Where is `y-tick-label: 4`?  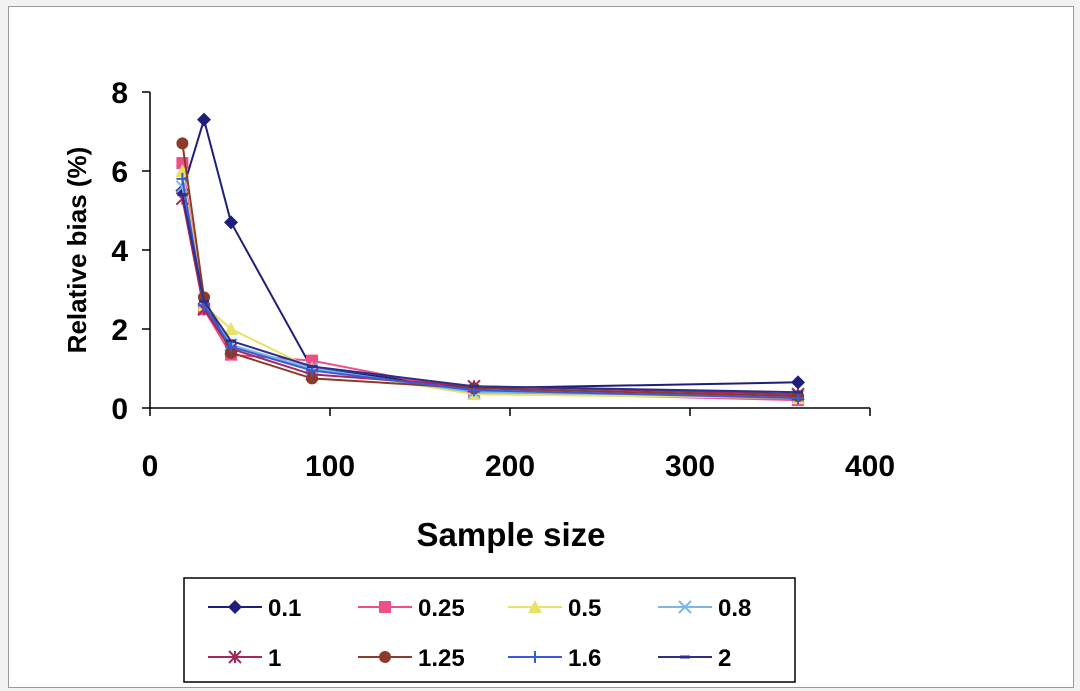 y-tick-label: 4 is located at coordinates (119, 251).